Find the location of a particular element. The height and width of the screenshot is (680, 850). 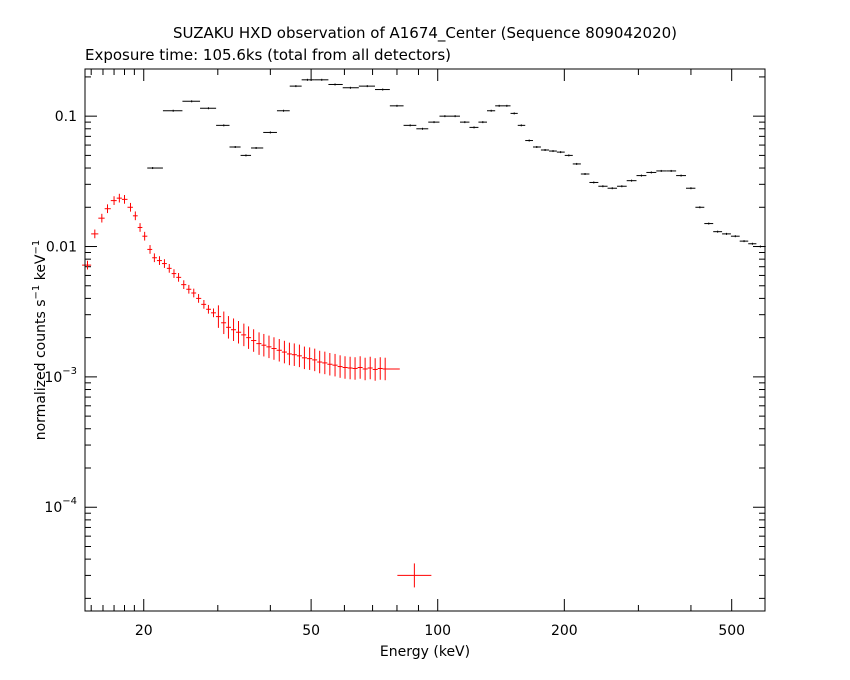

x-tick-label: 50 is located at coordinates (311, 631).